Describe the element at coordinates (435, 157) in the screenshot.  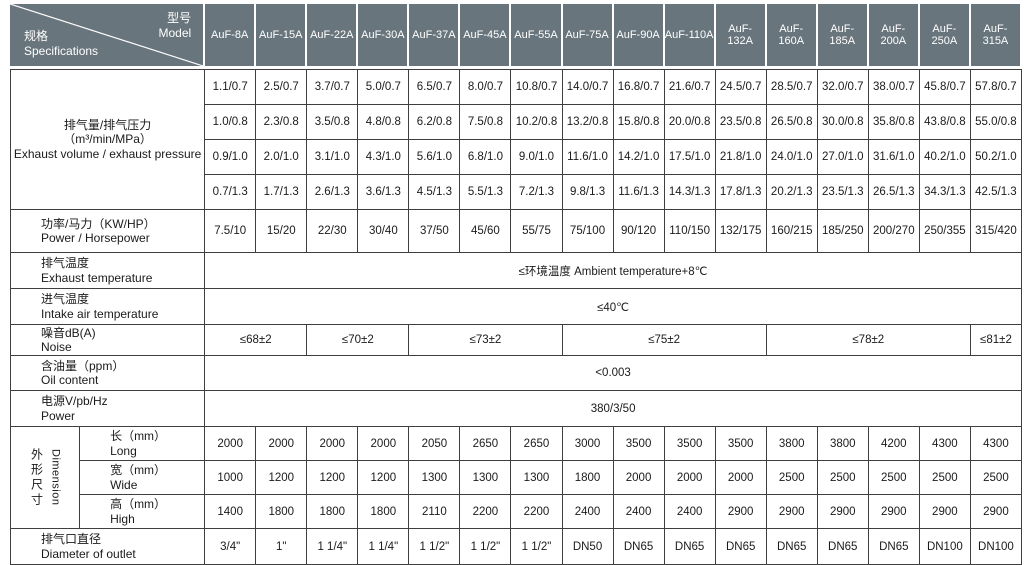
I see `value-cell: 5.6/1.0` at that location.